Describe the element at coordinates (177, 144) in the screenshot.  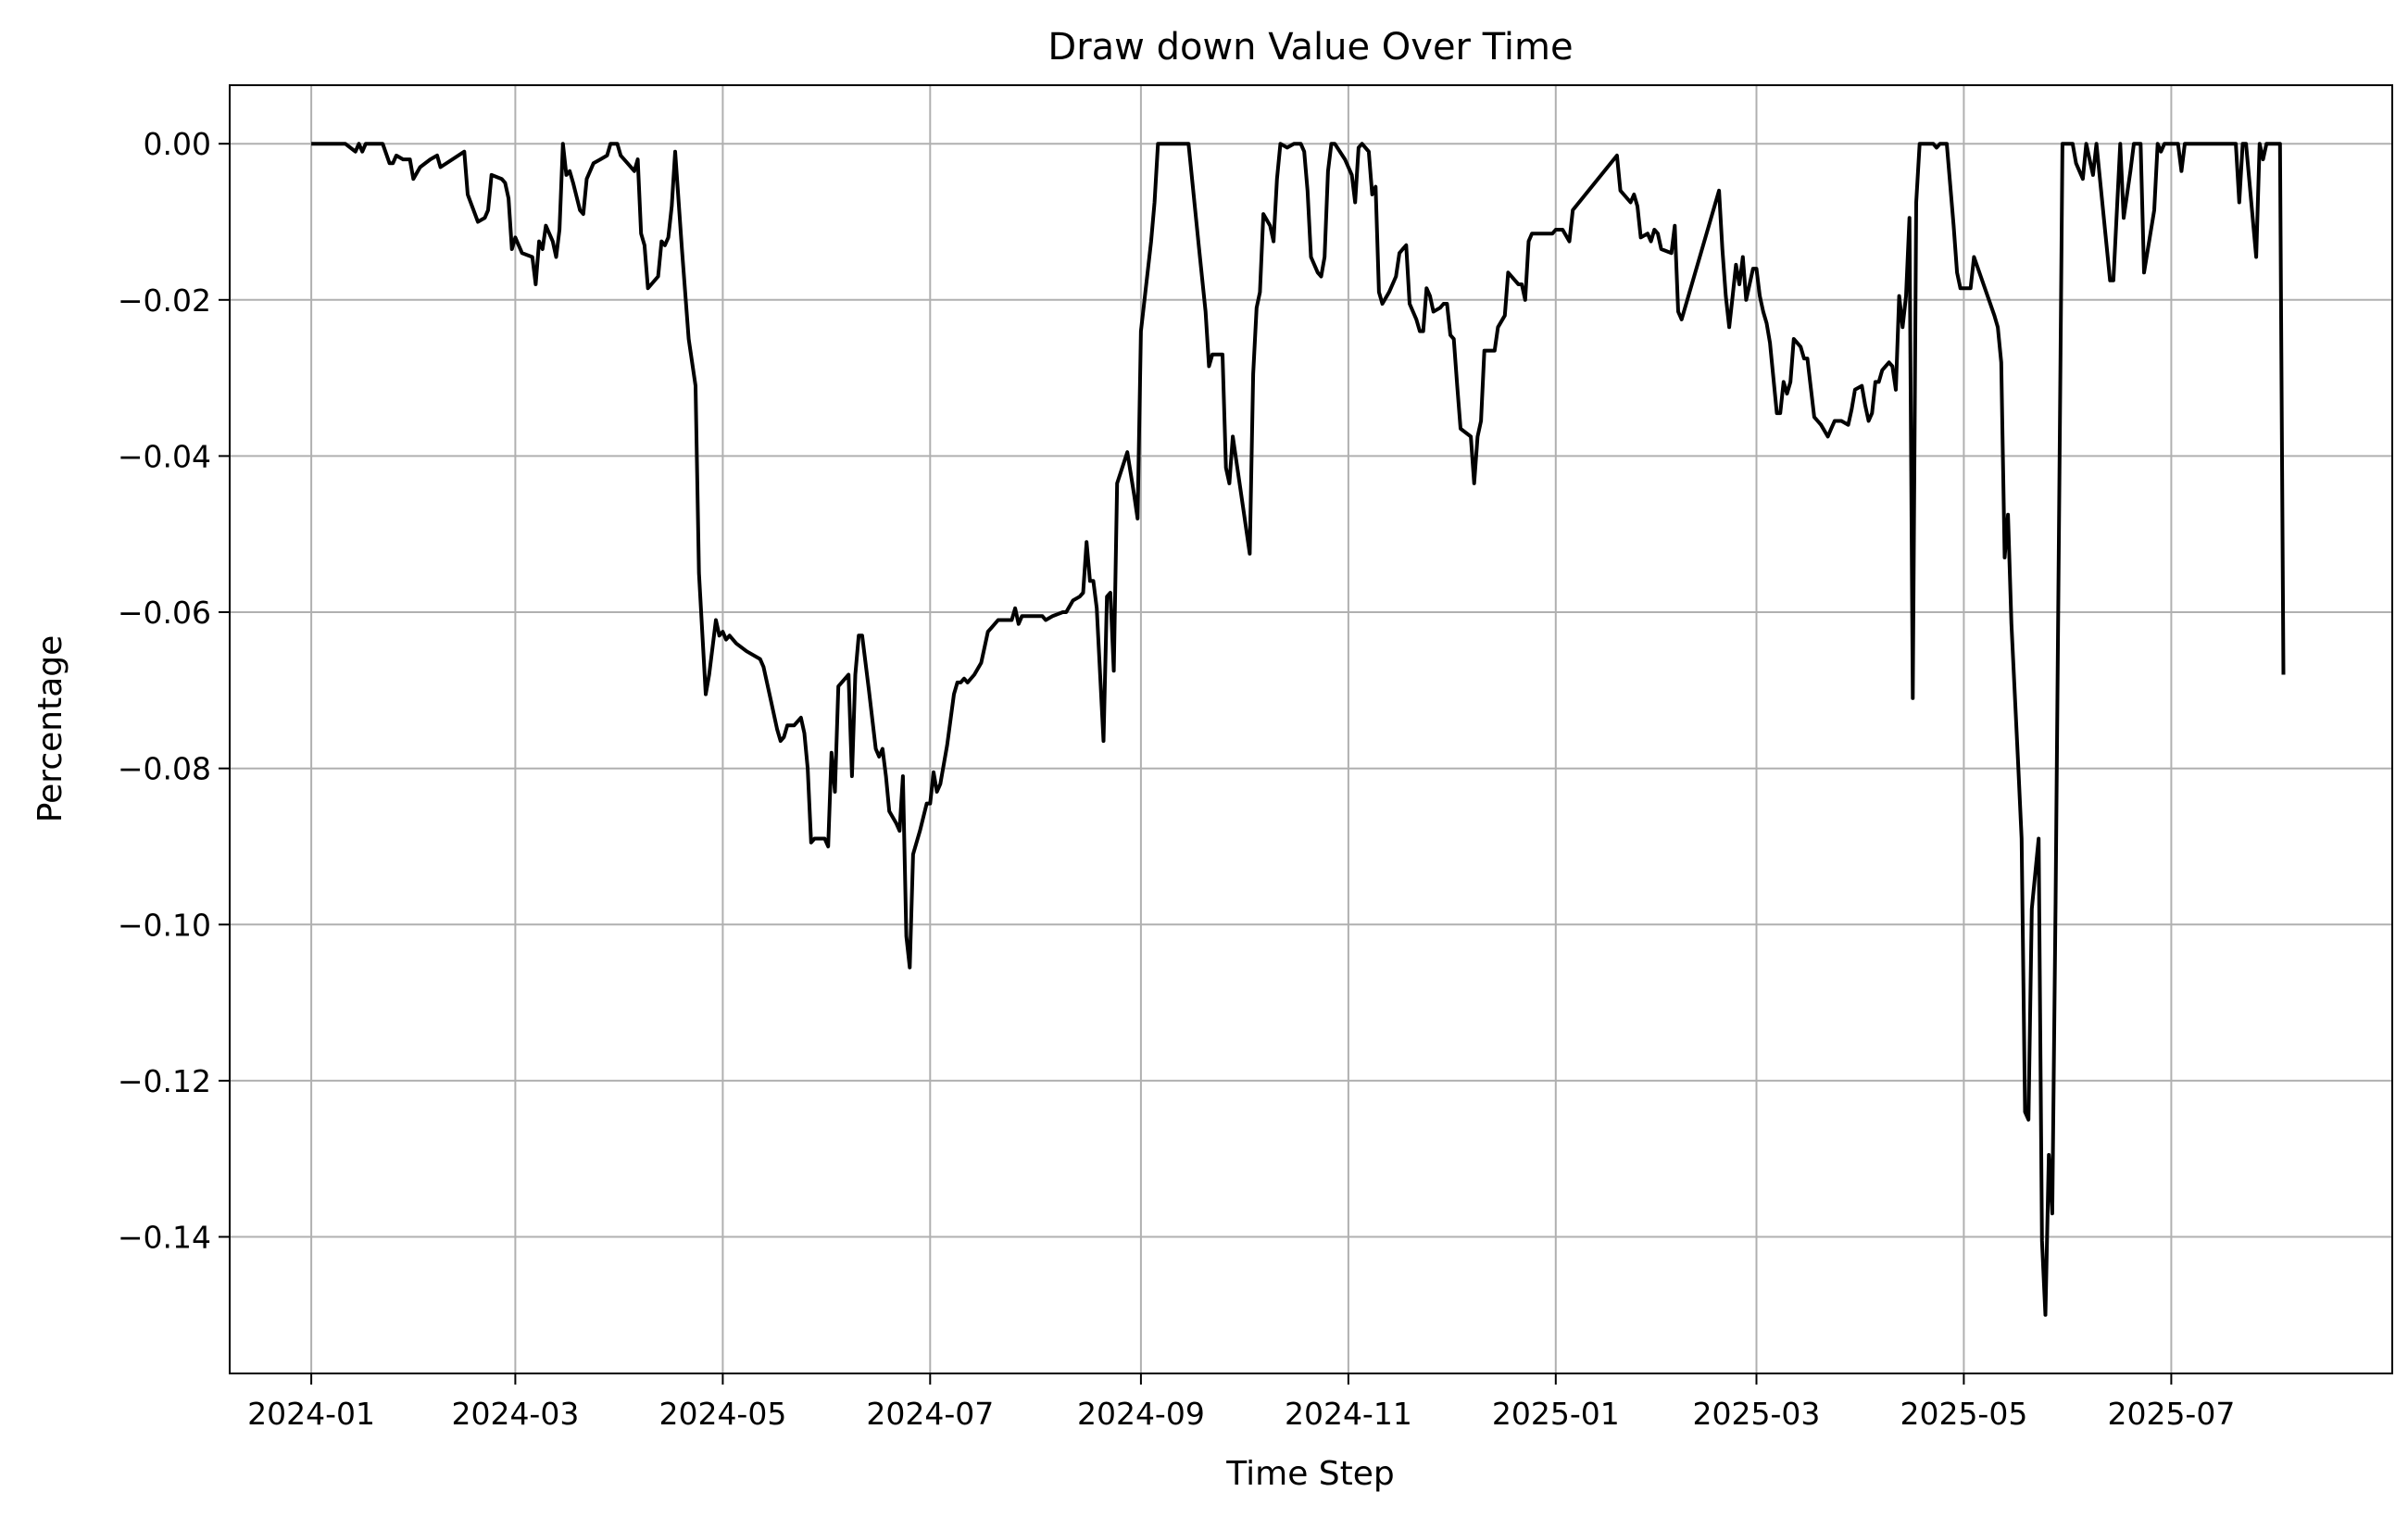
I see `y-tick-label: 0.00` at that location.